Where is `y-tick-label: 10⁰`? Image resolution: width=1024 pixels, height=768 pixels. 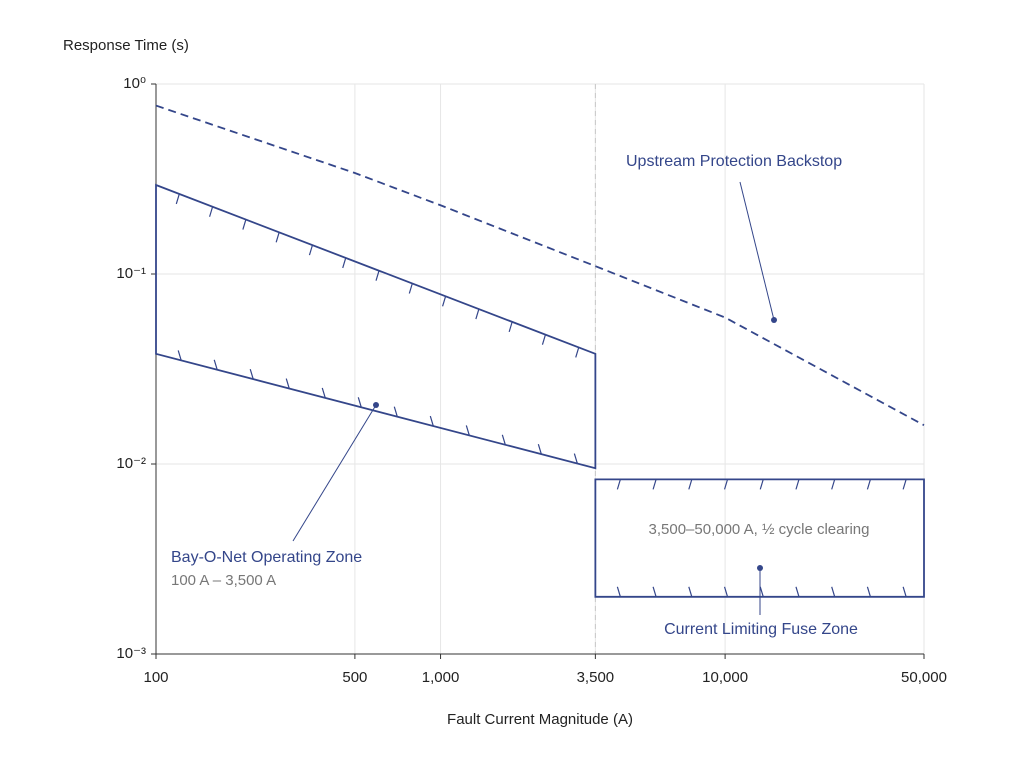
y-tick-label: 10⁰ is located at coordinates (134, 83).